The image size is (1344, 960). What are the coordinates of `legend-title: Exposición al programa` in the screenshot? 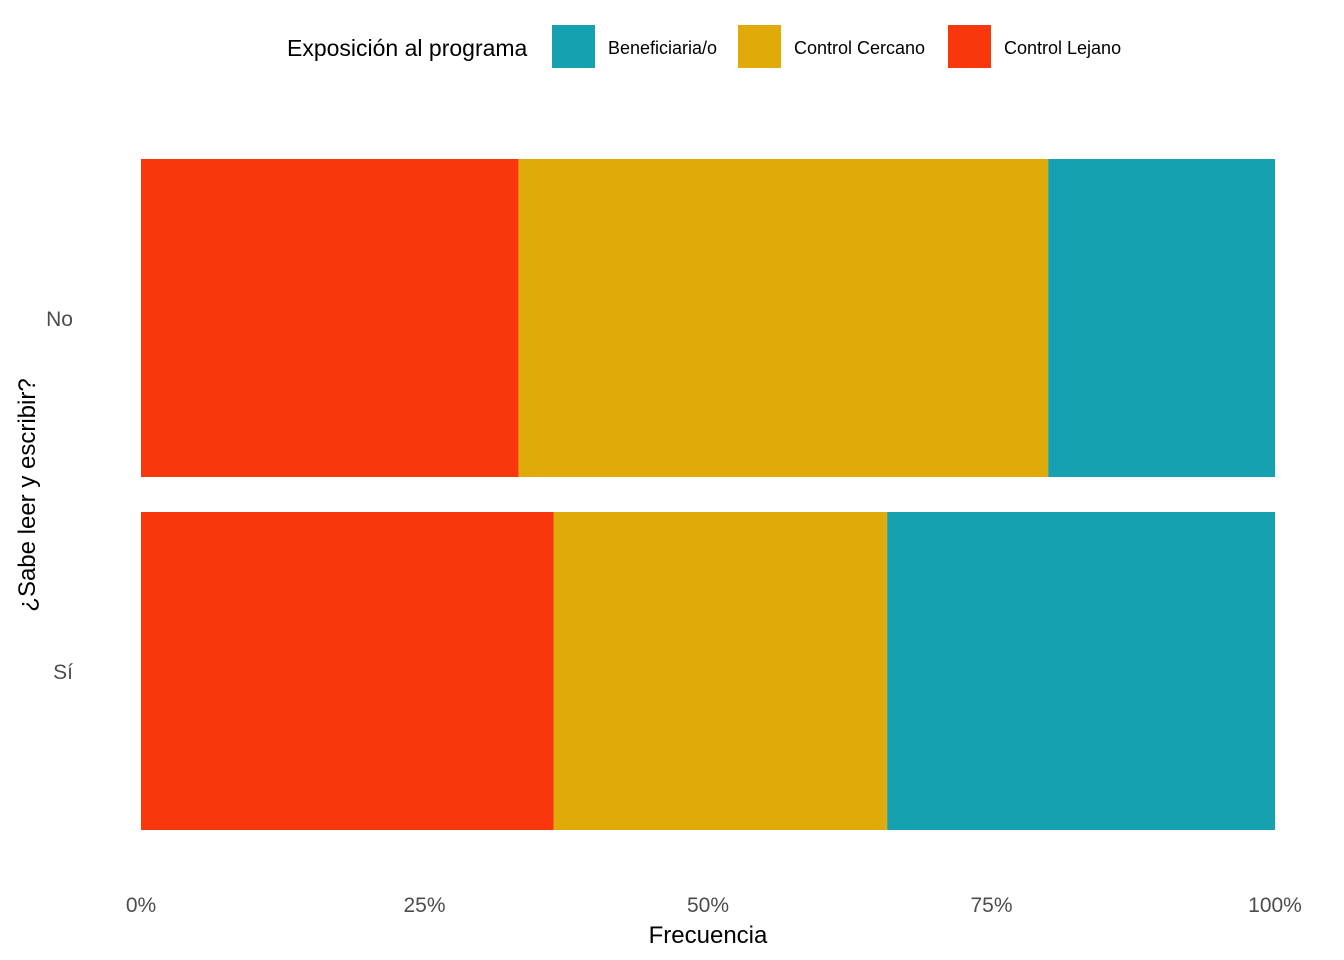 It's located at (407, 48).